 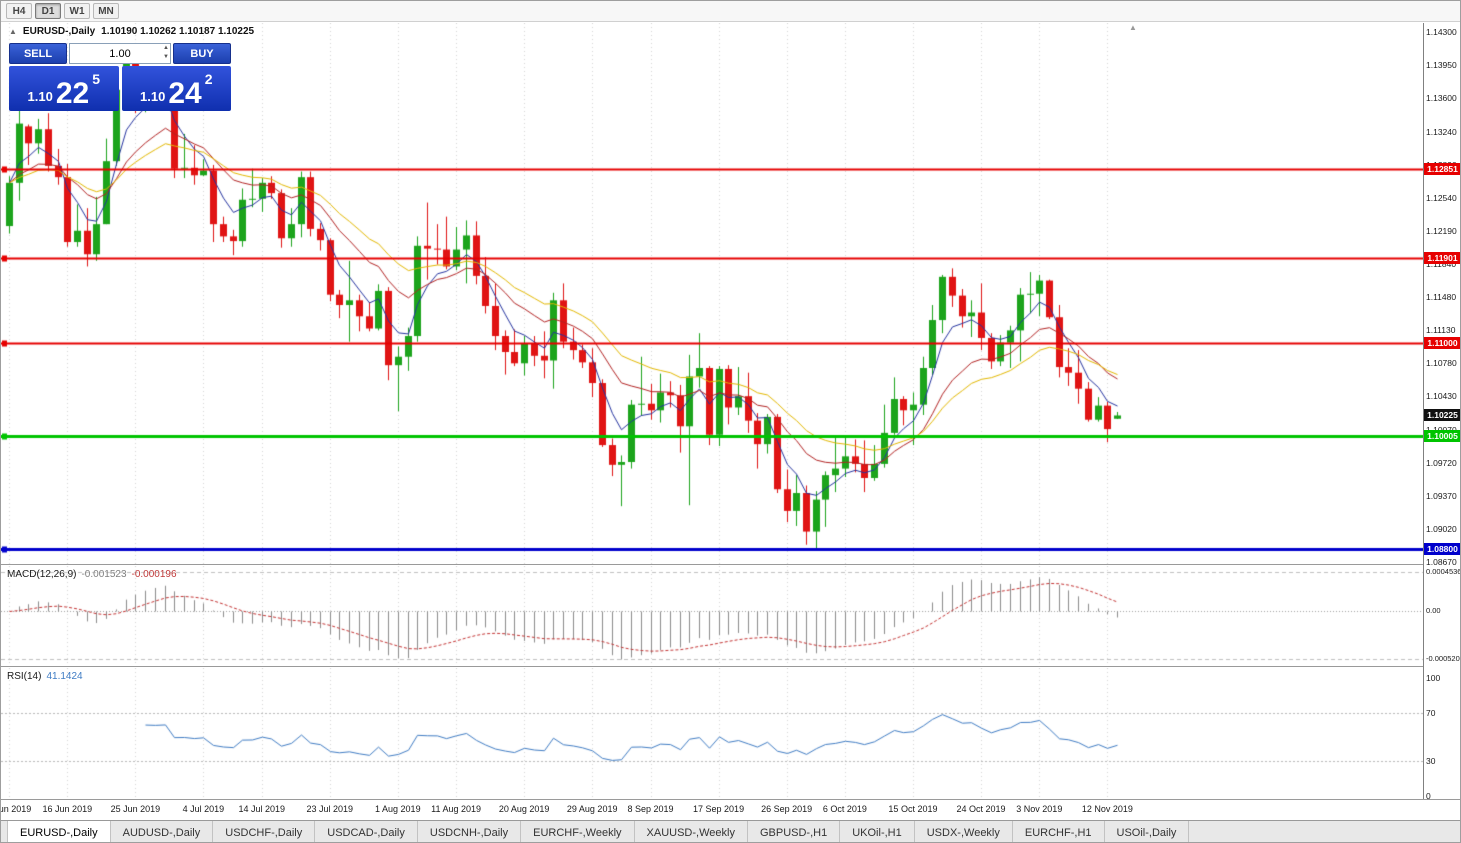 What do you see at coordinates (202, 53) in the screenshot?
I see `buy-button: BUY` at bounding box center [202, 53].